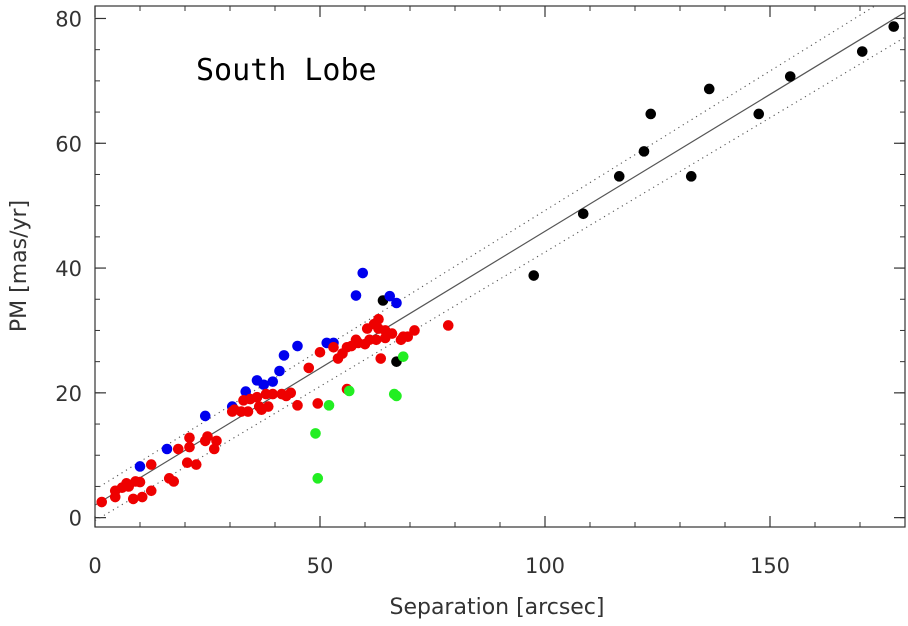  Describe the element at coordinates (68, 144) in the screenshot. I see `y-tick-label: 60` at that location.